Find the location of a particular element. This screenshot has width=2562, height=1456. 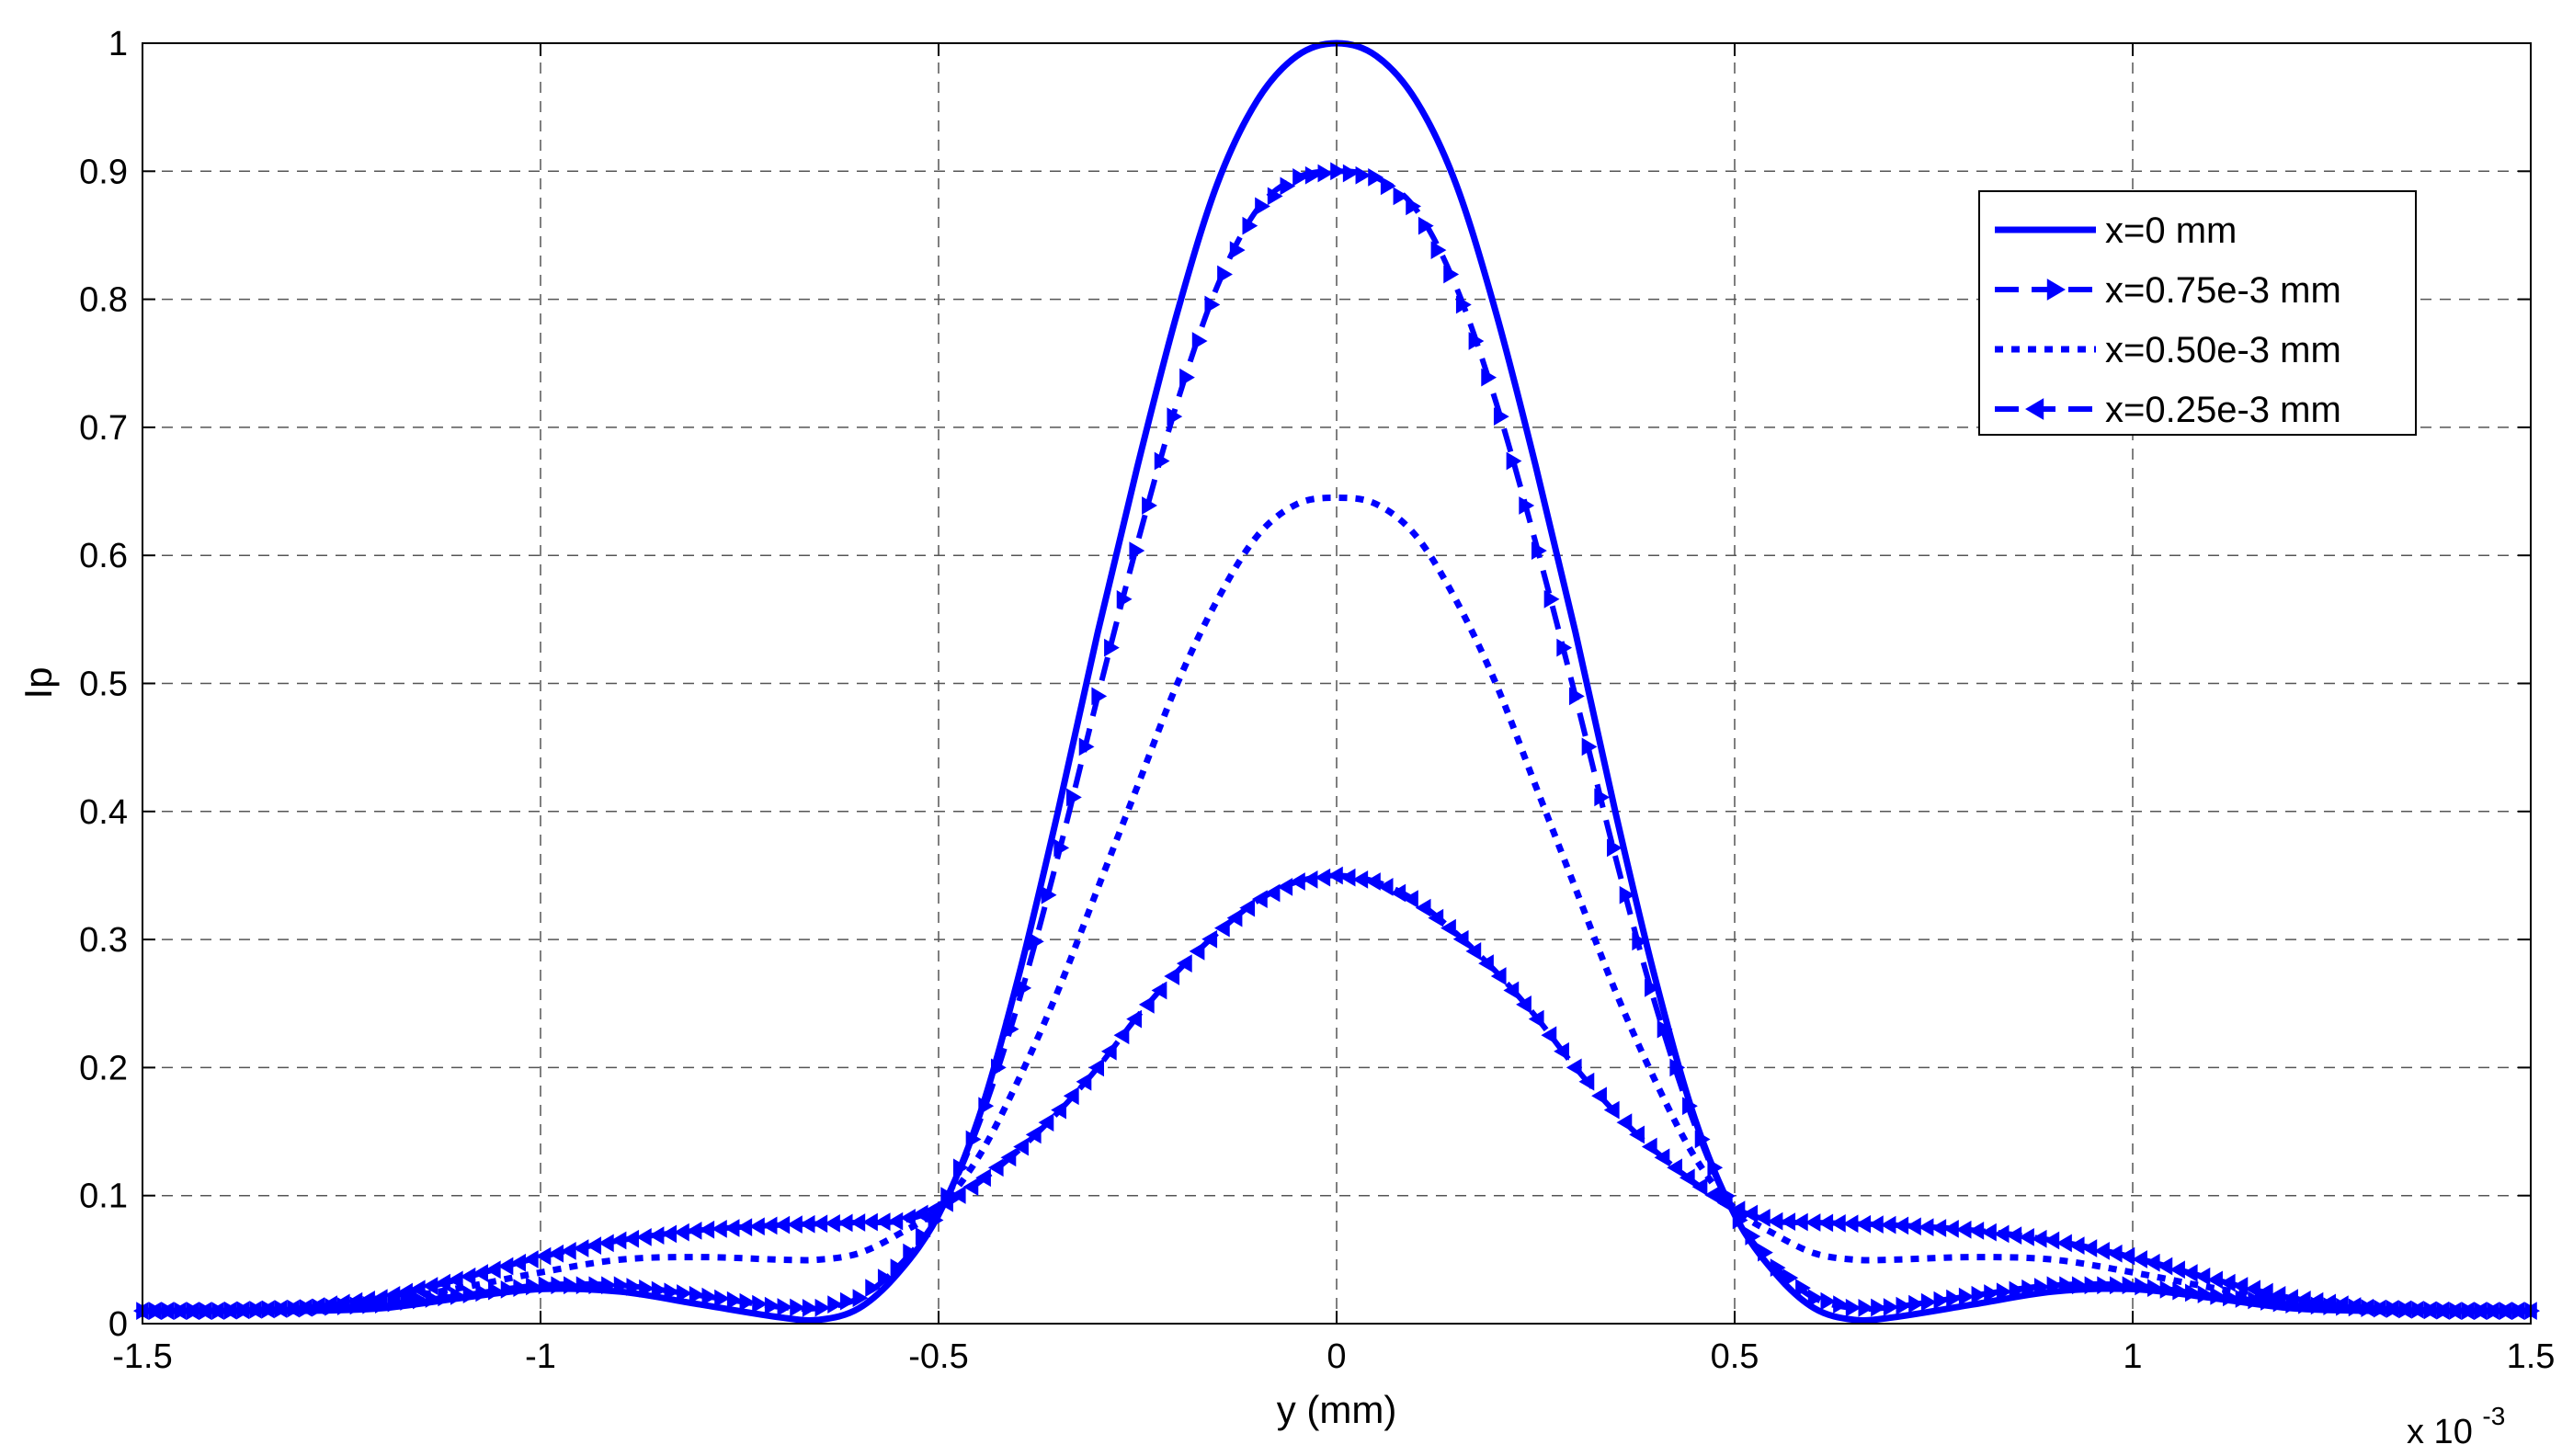

y-tick-label: 0.4 is located at coordinates (103, 812).